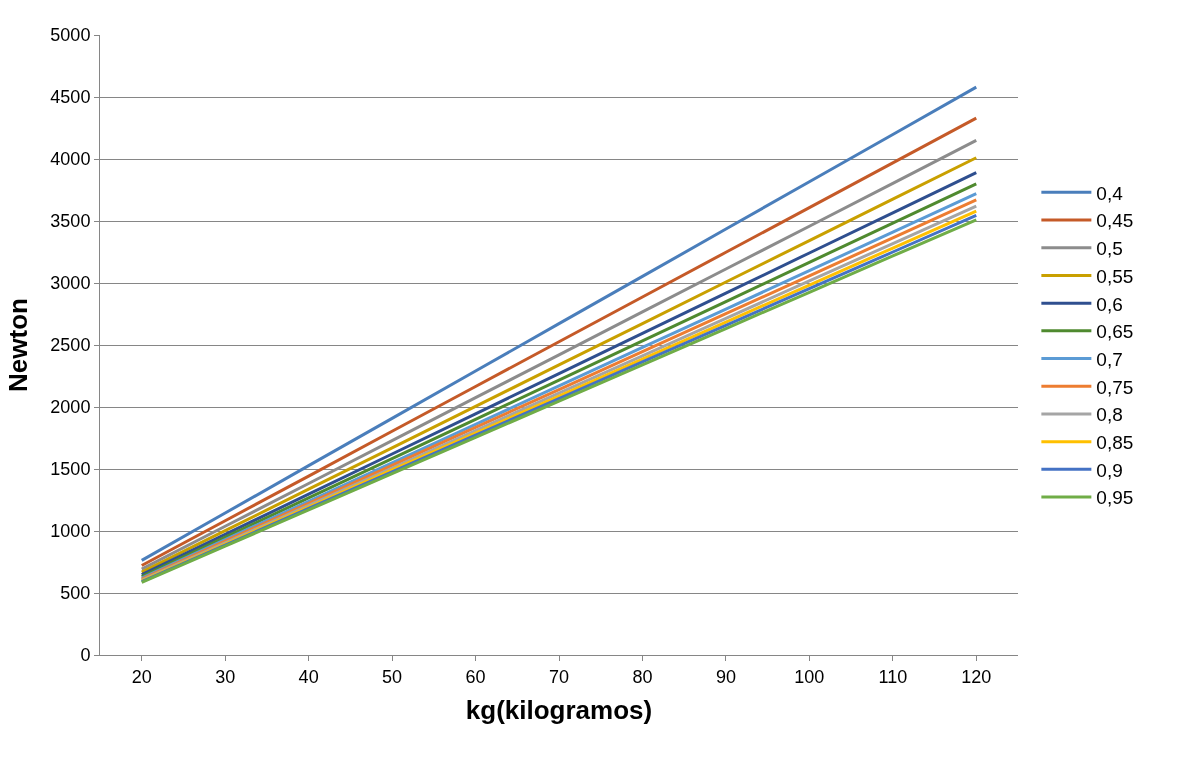  I want to click on y-tick-label: 5000, so click(70, 35).